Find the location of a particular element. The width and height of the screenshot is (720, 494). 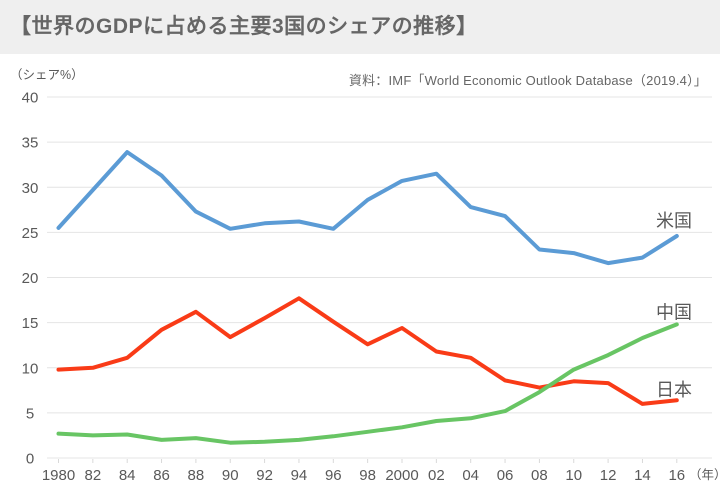

y-tick-label: 10 is located at coordinates (30, 368).